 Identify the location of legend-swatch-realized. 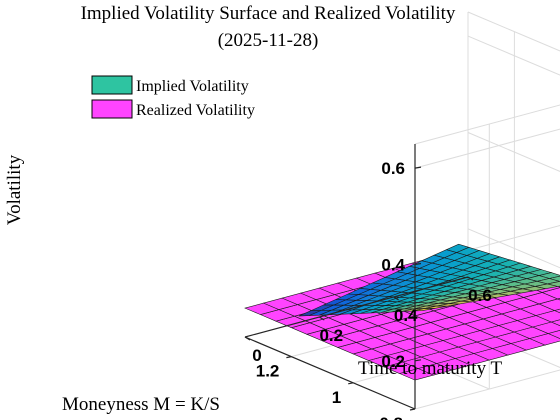
(112, 109).